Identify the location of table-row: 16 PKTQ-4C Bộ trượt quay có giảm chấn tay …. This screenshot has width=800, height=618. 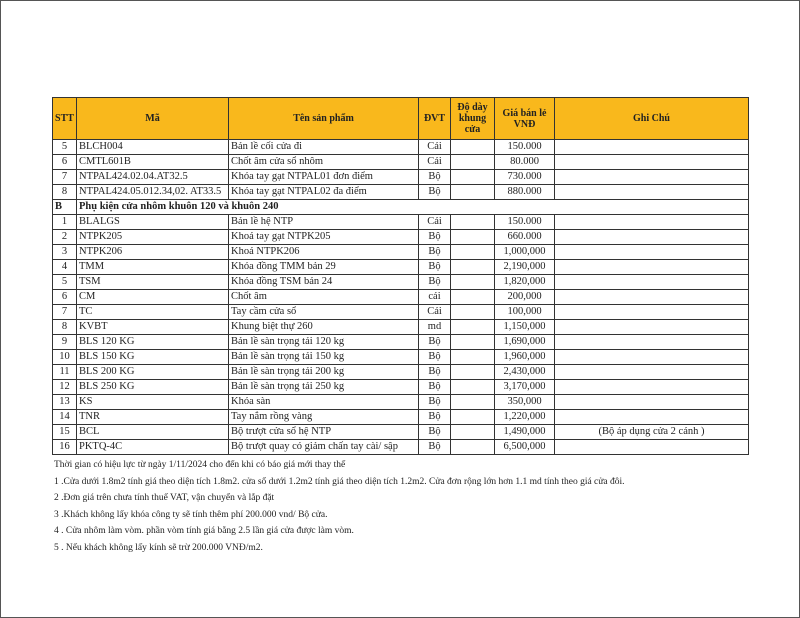
(400, 447).